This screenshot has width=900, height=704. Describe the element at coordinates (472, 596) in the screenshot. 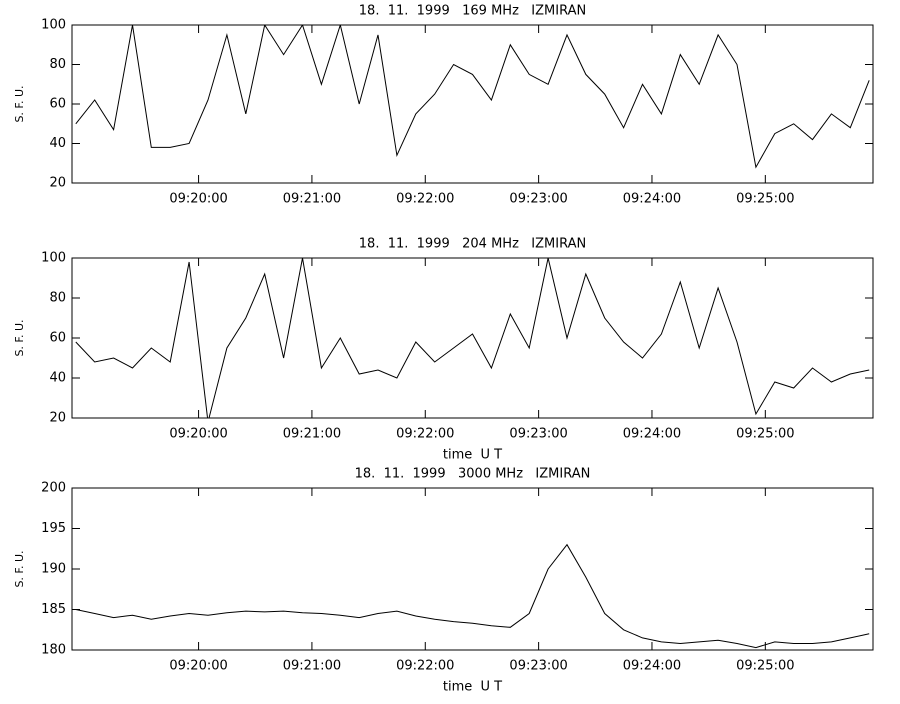

I see `data-line` at that location.